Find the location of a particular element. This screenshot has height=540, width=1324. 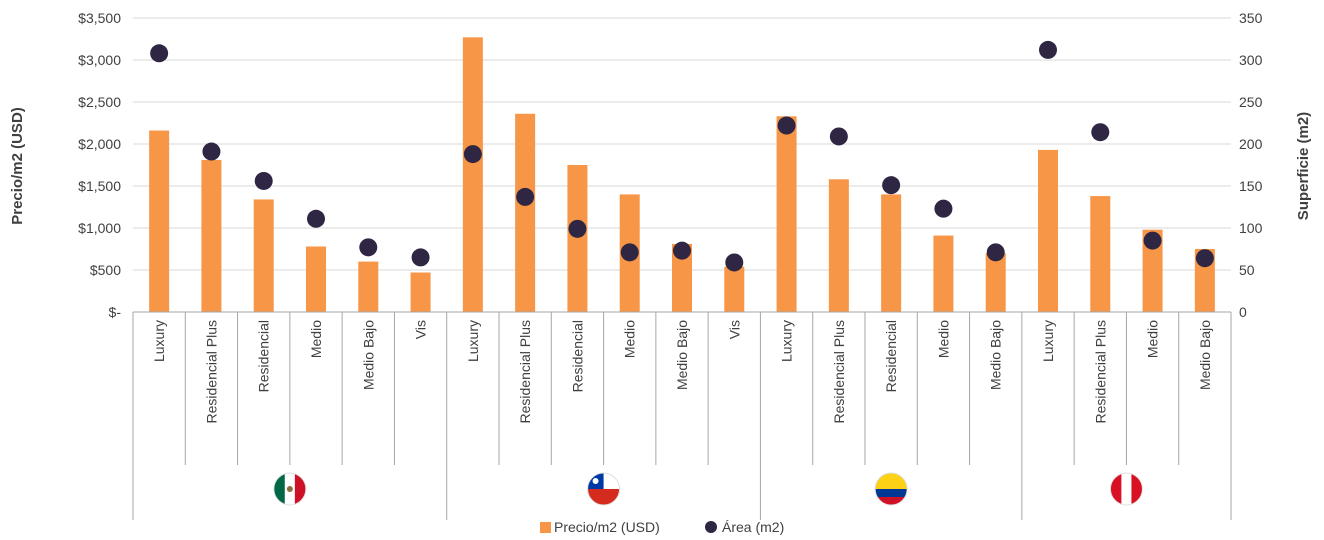

y-left-tick-label: $2,000 is located at coordinates (99, 144).